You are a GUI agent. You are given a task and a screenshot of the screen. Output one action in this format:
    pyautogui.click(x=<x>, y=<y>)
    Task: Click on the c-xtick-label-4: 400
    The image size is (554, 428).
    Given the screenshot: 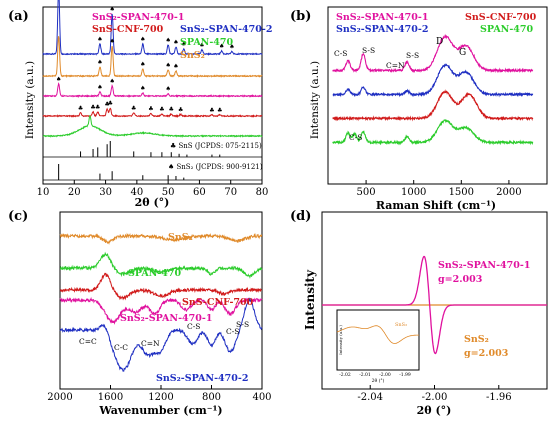 What is the action you would take?
    pyautogui.click(x=261, y=397)
    